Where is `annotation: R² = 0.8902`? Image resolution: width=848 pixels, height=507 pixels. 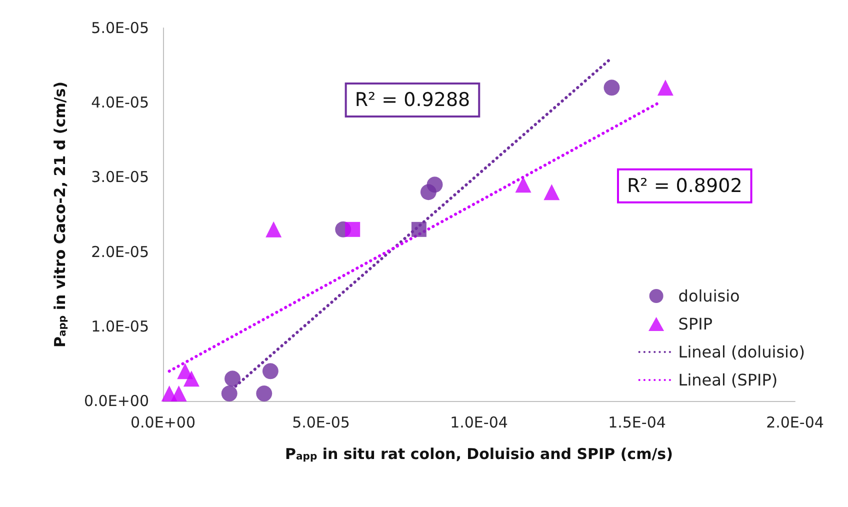 annotation: R² = 0.8902 is located at coordinates (684, 185).